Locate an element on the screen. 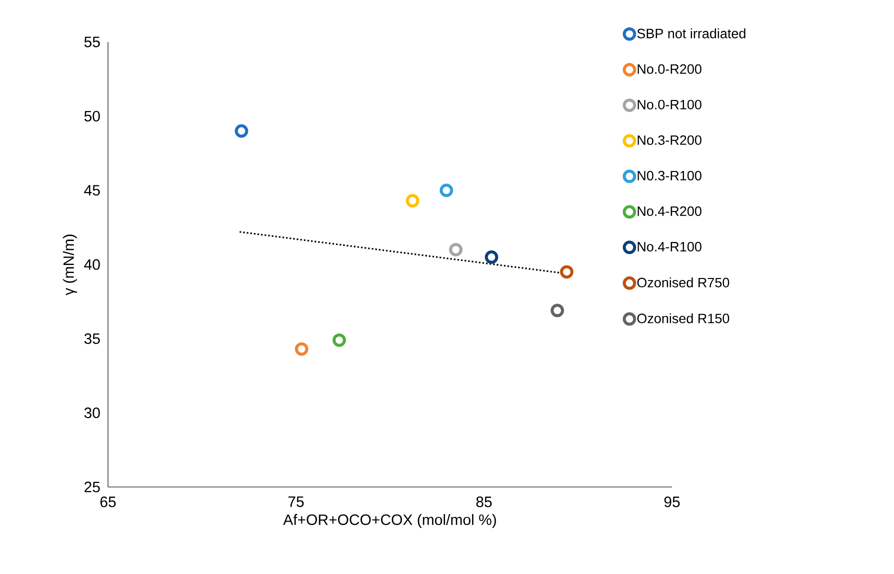  y-tick-label: 30 is located at coordinates (92, 413).